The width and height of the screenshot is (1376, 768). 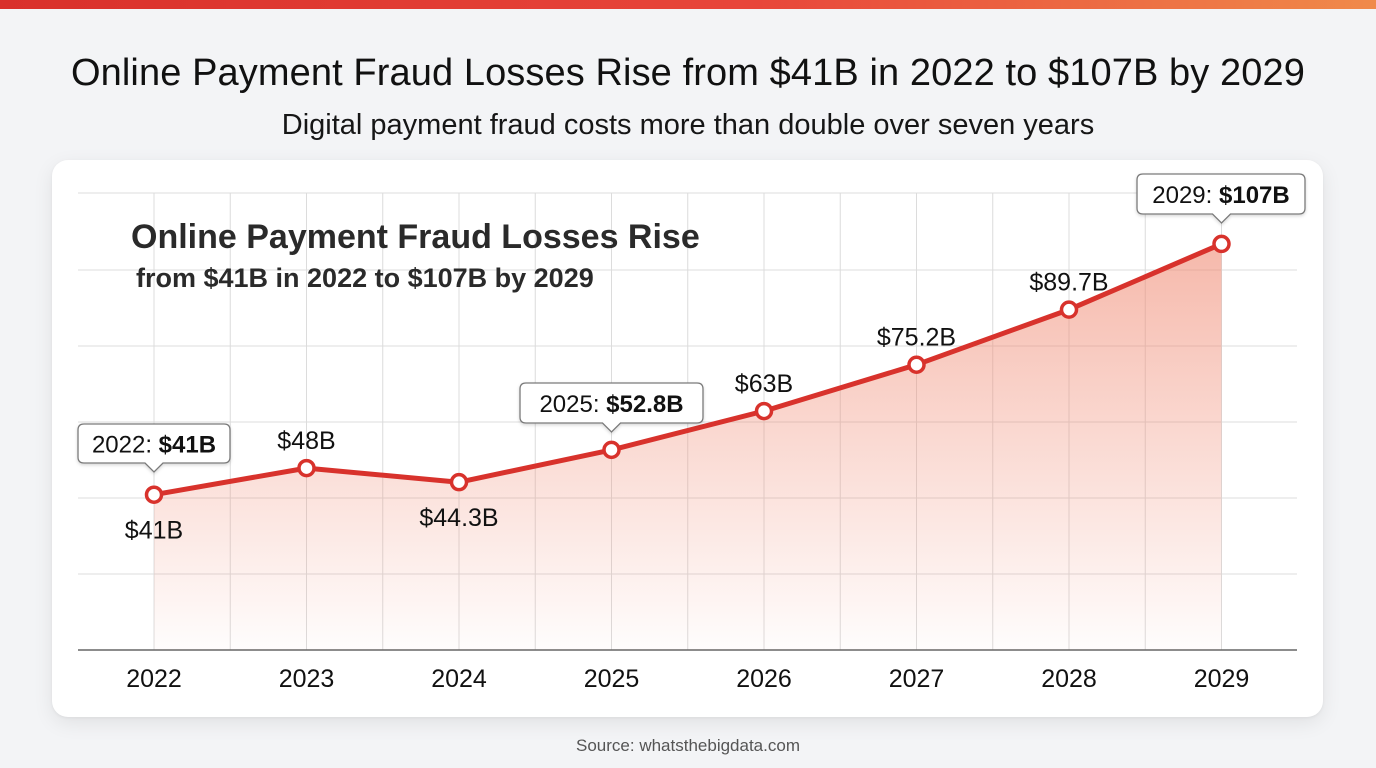 I want to click on x-tick-label: 2023, so click(x=307, y=679).